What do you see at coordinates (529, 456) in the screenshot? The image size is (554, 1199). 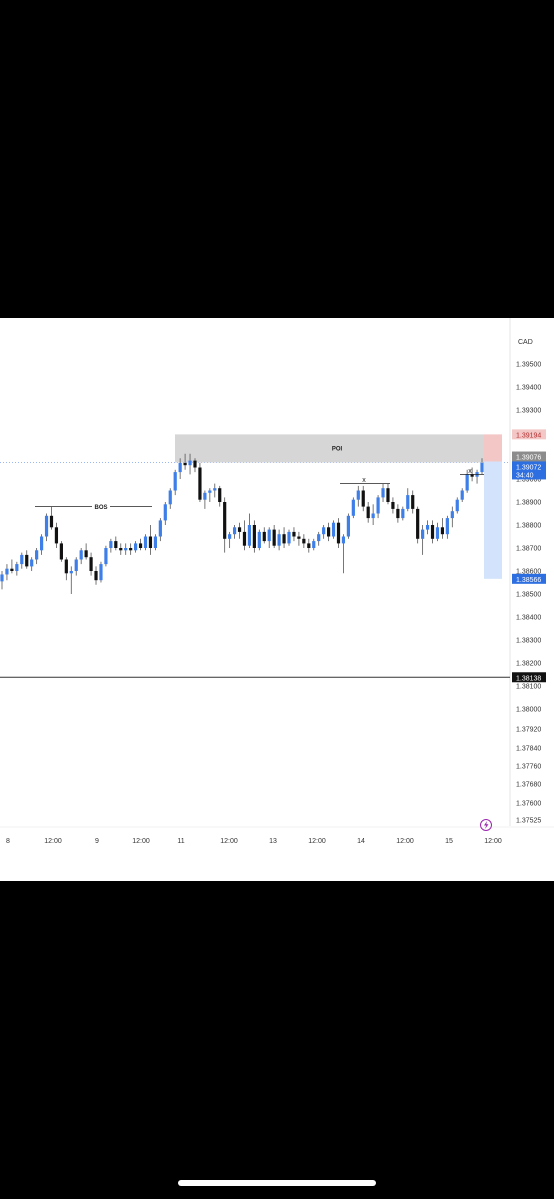 I see `last-close-label-bg` at bounding box center [529, 456].